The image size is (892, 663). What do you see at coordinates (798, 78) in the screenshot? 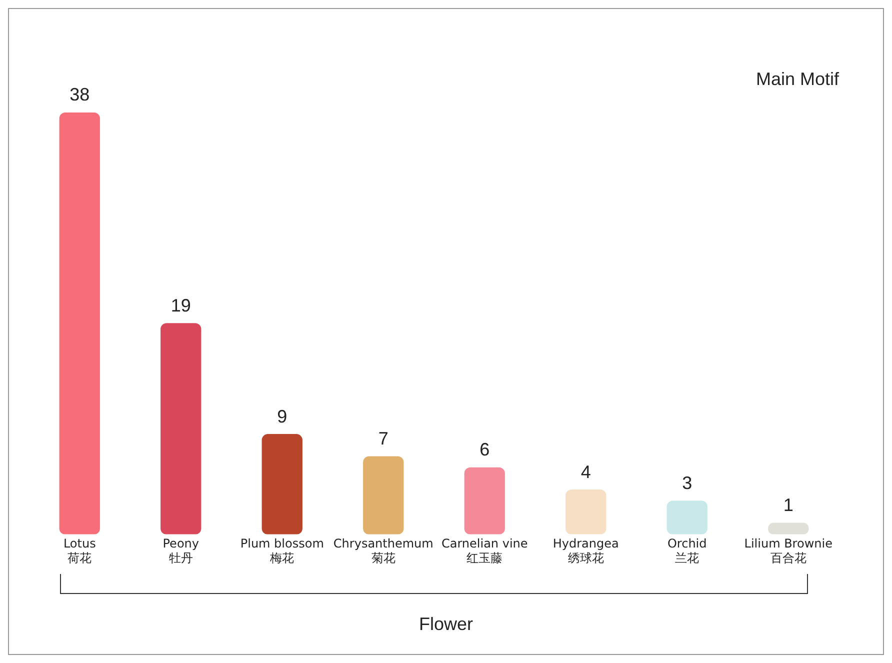
I see `chart-title: Main Motif` at bounding box center [798, 78].